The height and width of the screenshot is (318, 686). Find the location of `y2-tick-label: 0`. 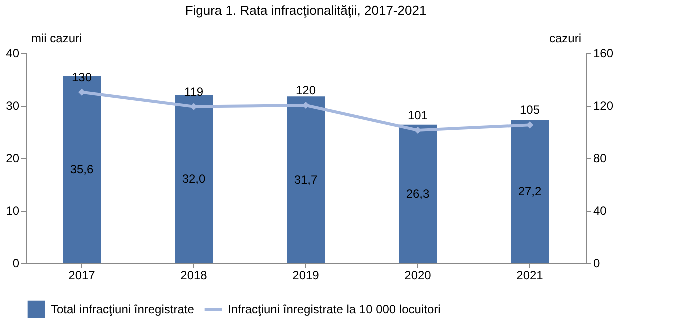

y2-tick-label: 0 is located at coordinates (597, 263).